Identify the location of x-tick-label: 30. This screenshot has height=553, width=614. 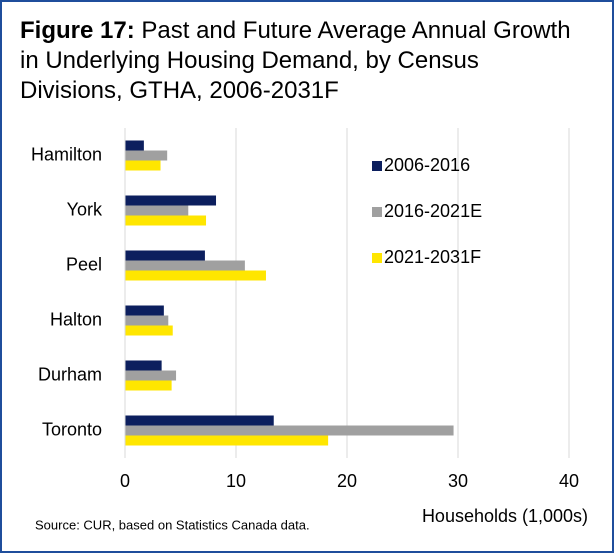
(458, 481).